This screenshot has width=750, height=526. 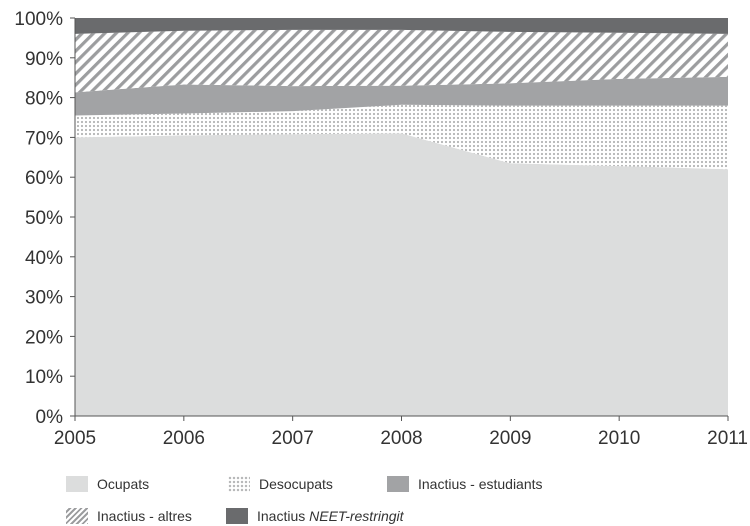 I want to click on legend-label-ocupats: Ocupats, so click(x=123, y=484).